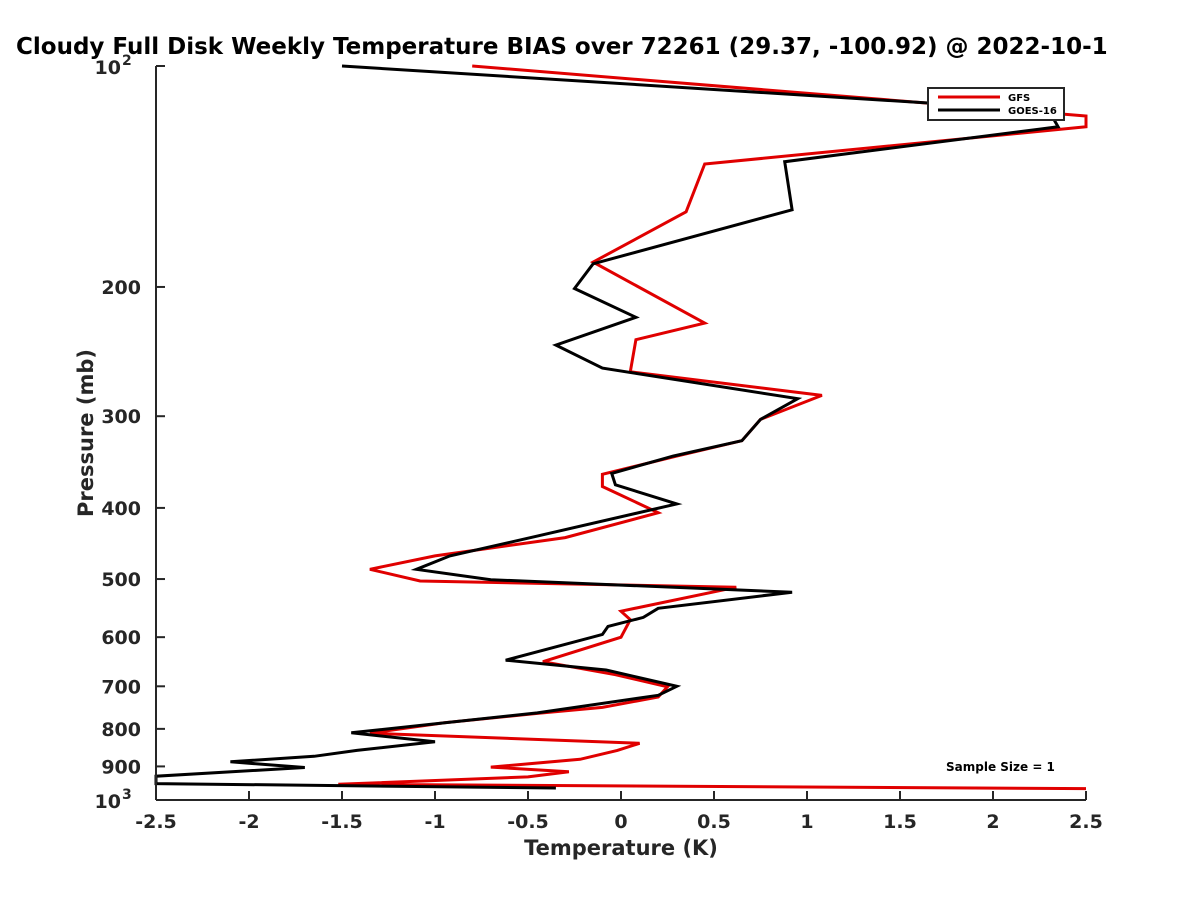 This screenshot has width=1200, height=900. What do you see at coordinates (528, 822) in the screenshot?
I see `x-tick-label: -0.5` at bounding box center [528, 822].